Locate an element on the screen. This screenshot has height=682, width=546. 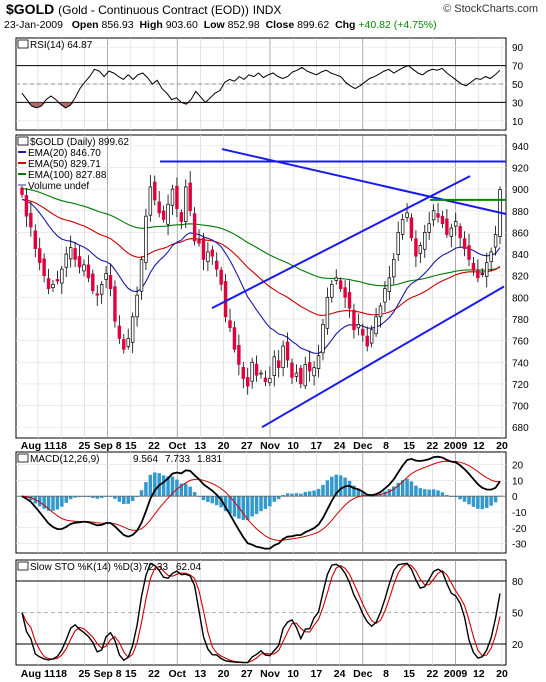
open-label: Open is located at coordinates (85, 25).